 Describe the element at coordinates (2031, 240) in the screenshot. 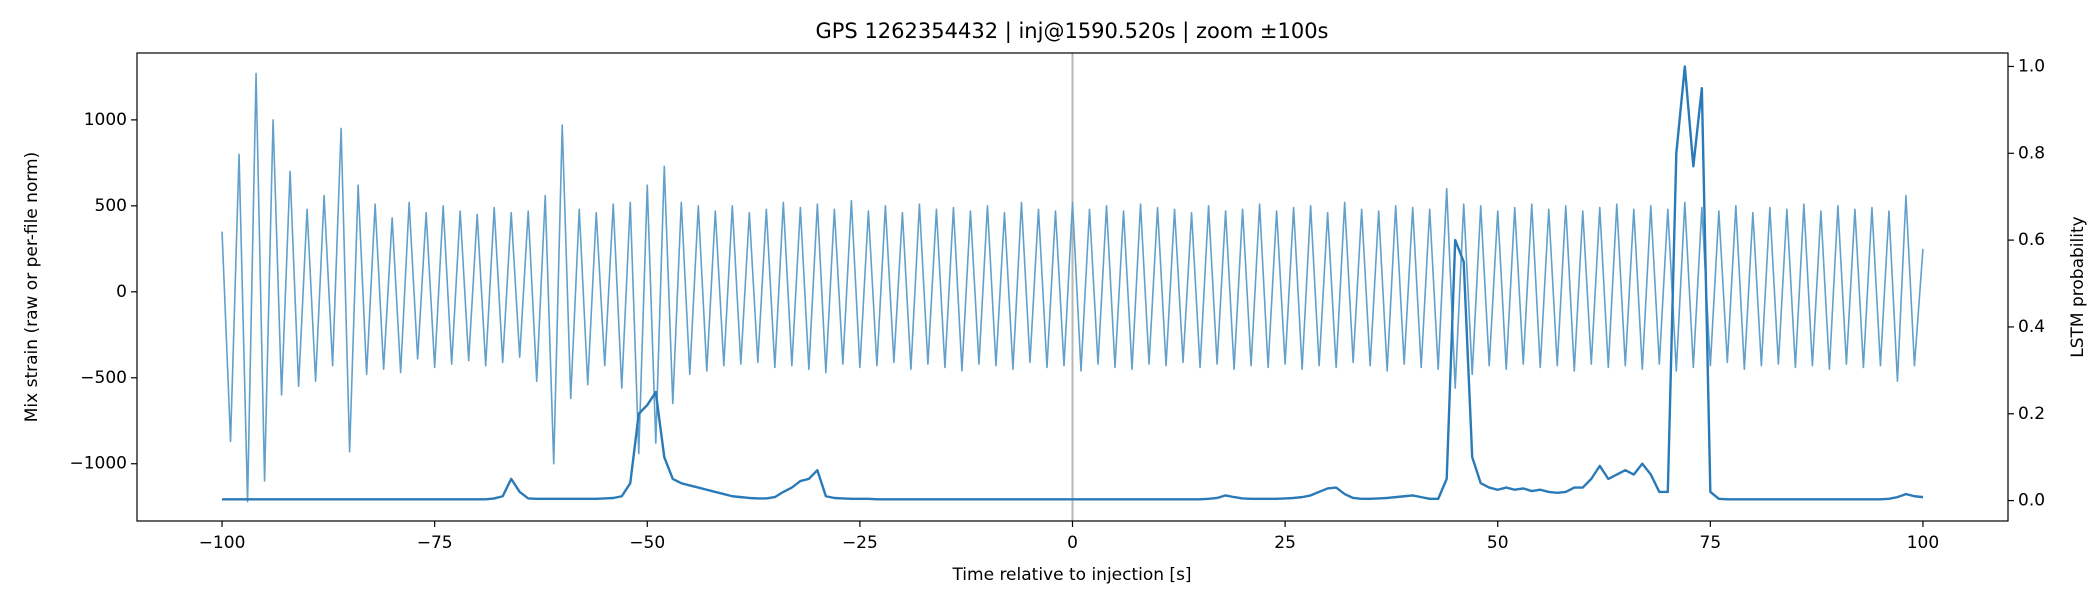

I see `y2-tick-label: 0.6` at that location.